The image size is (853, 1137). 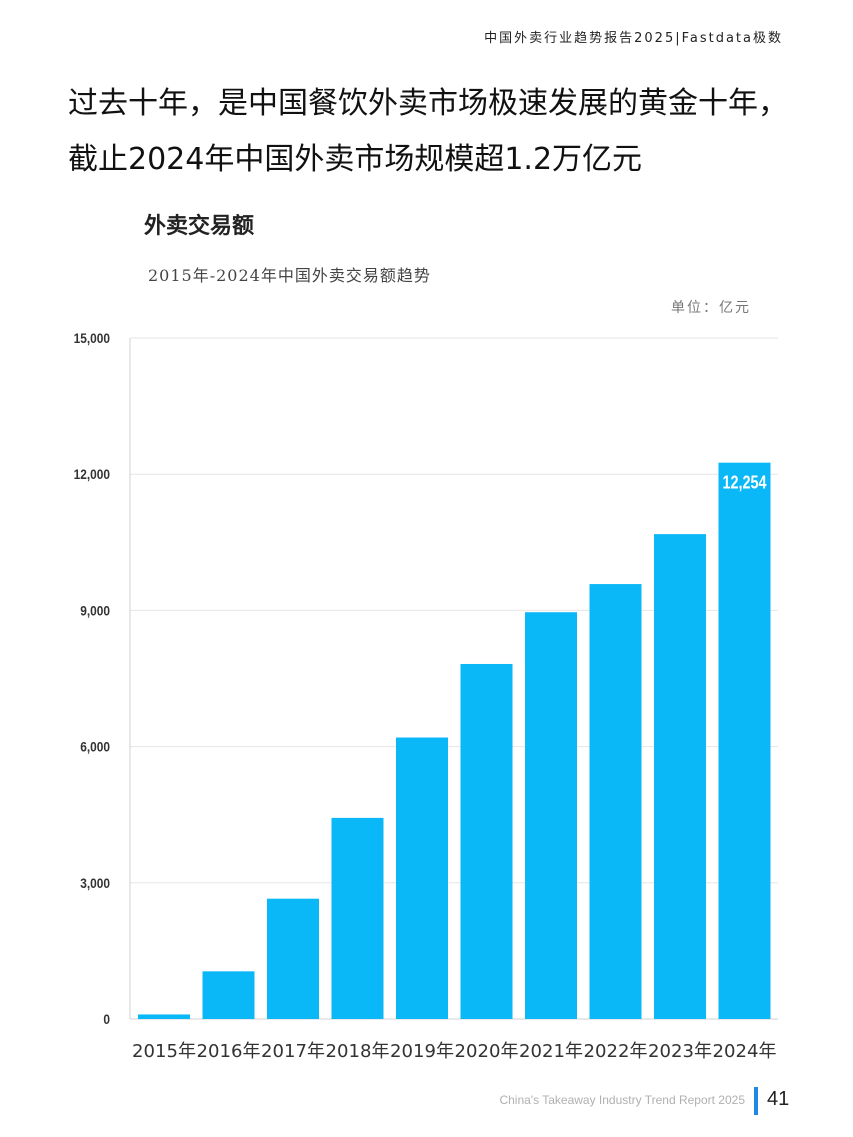 I want to click on y-tick-label: 0, so click(x=106, y=1019).